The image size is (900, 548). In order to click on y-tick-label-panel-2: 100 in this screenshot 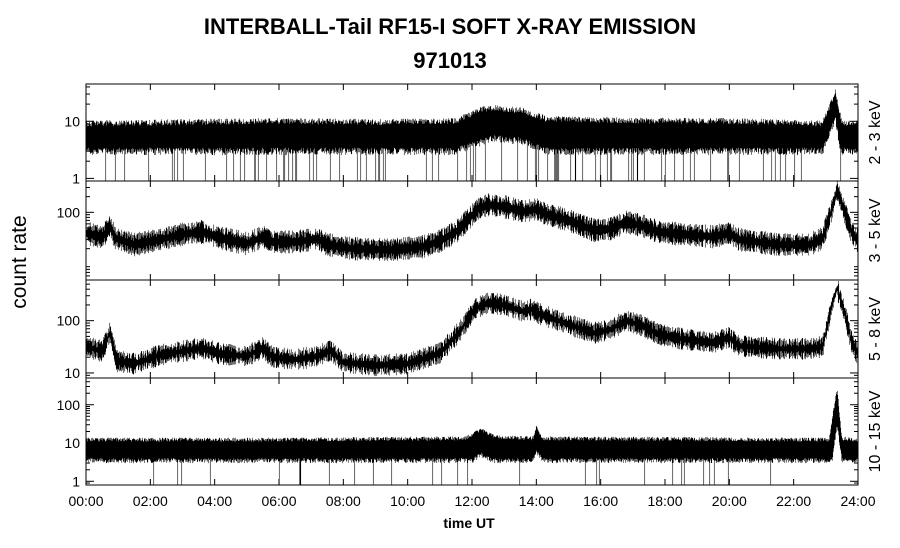, I will do `click(69, 212)`.